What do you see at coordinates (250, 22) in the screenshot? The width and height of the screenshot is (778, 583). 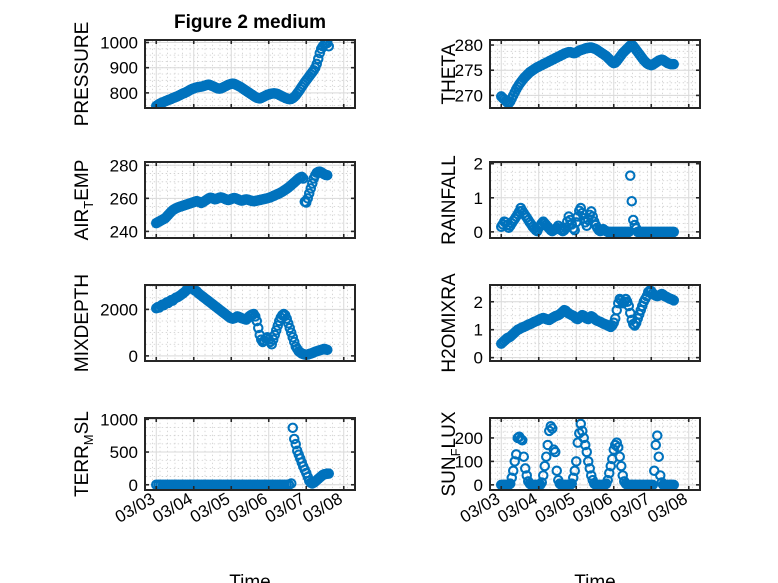 I see `figure-title: Figure 2 medium` at bounding box center [250, 22].